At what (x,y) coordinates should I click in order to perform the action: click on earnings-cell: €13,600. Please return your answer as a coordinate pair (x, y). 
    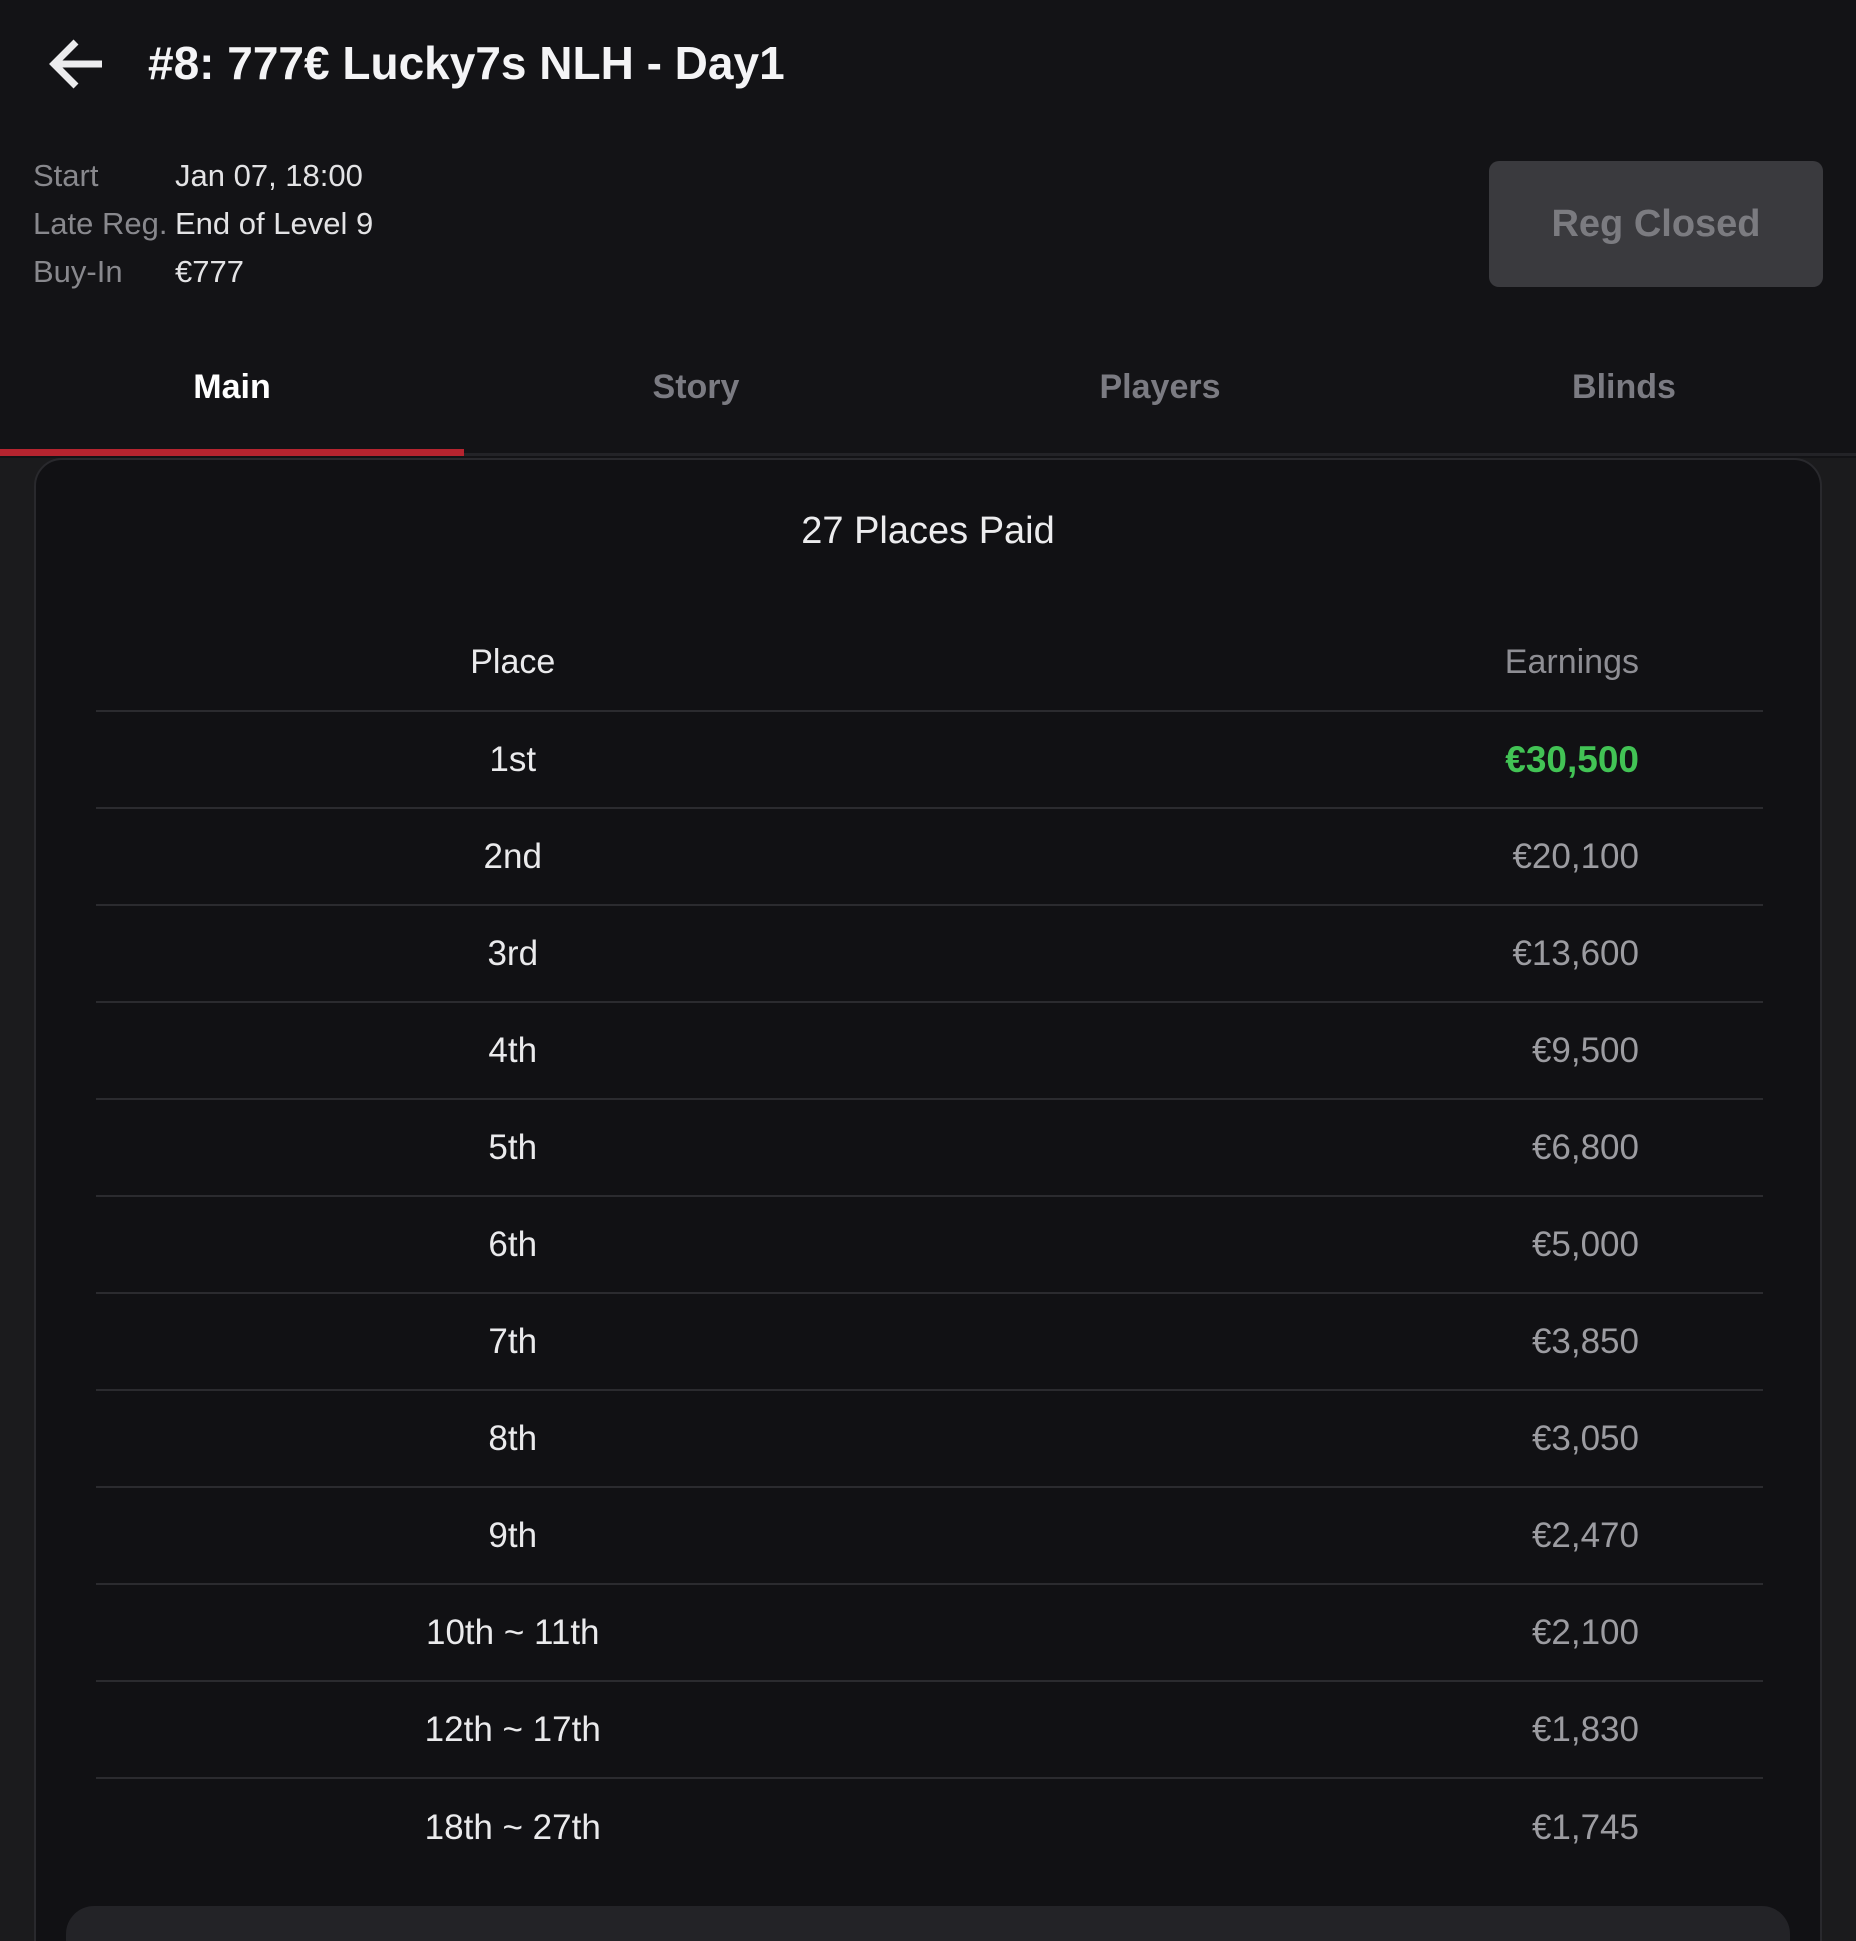
    Looking at the image, I should click on (1575, 953).